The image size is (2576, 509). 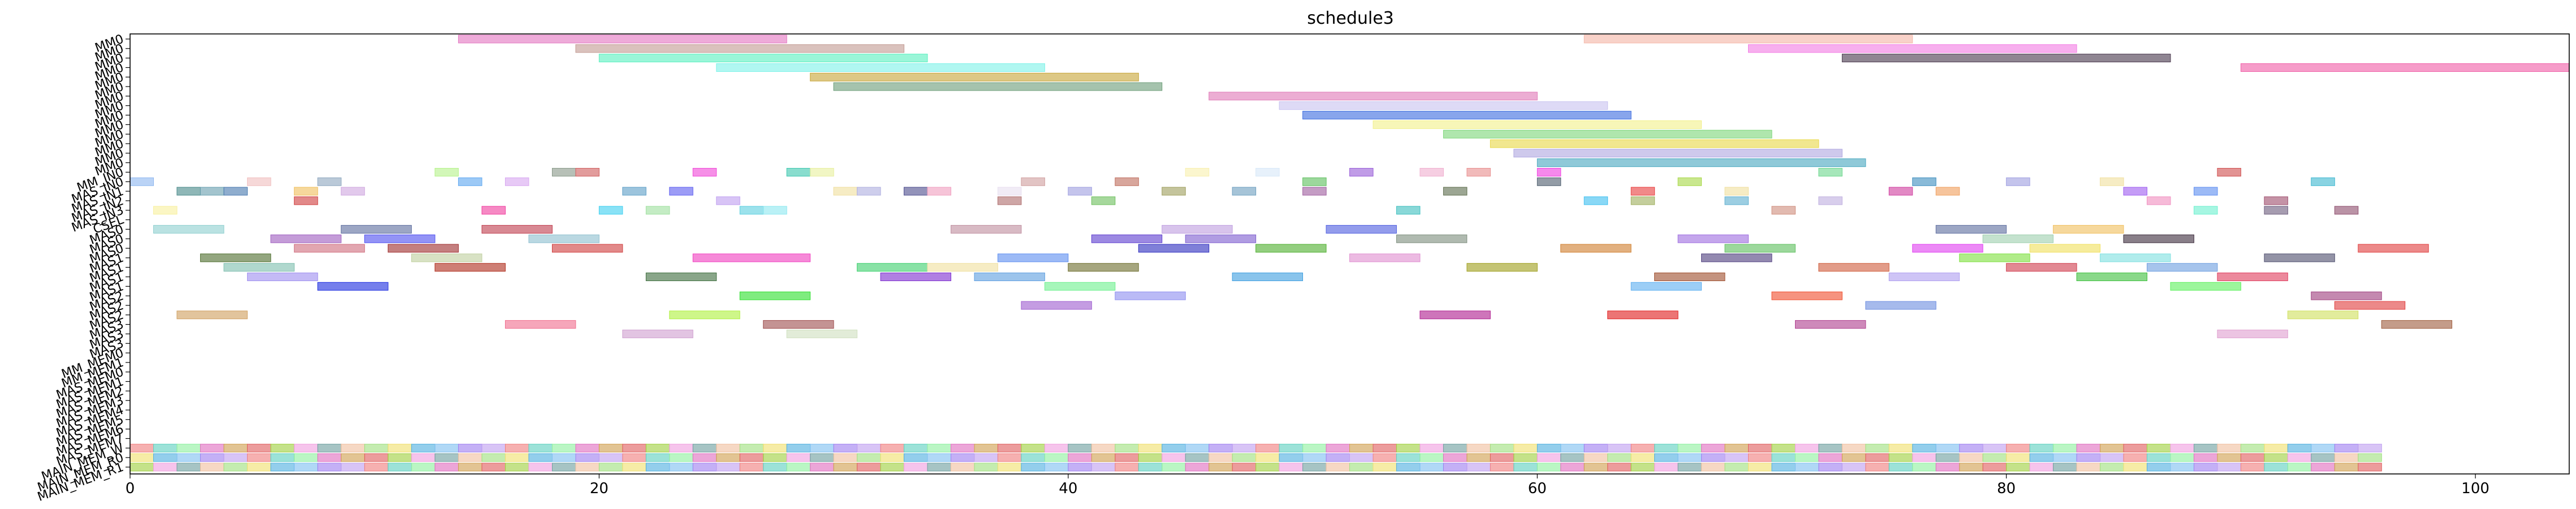 I want to click on x-tick-label: 40, so click(x=1068, y=488).